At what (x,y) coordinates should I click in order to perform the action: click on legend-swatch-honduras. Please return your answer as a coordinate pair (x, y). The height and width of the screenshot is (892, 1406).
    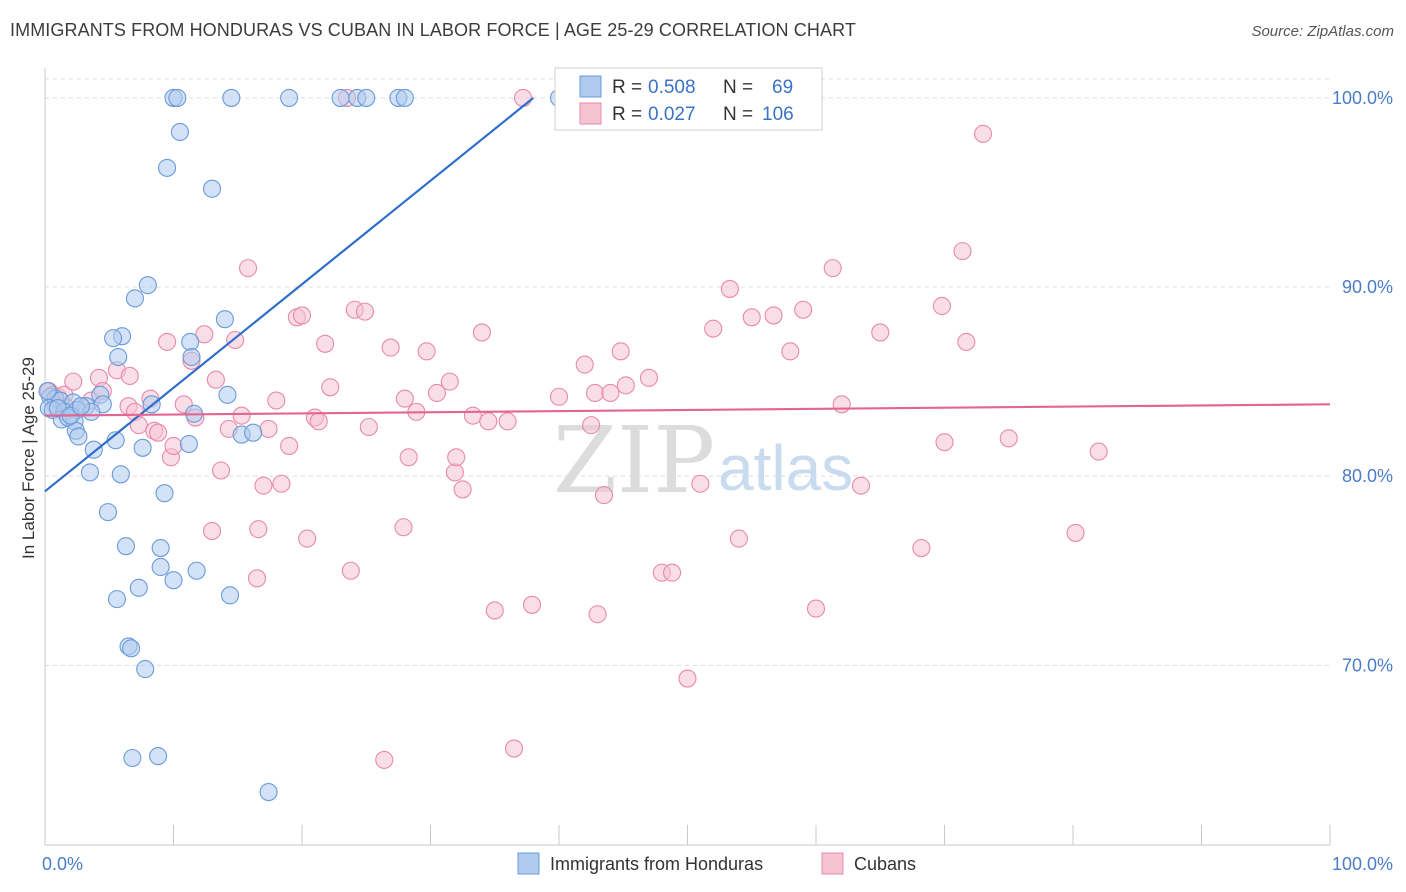
    Looking at the image, I should click on (590, 86).